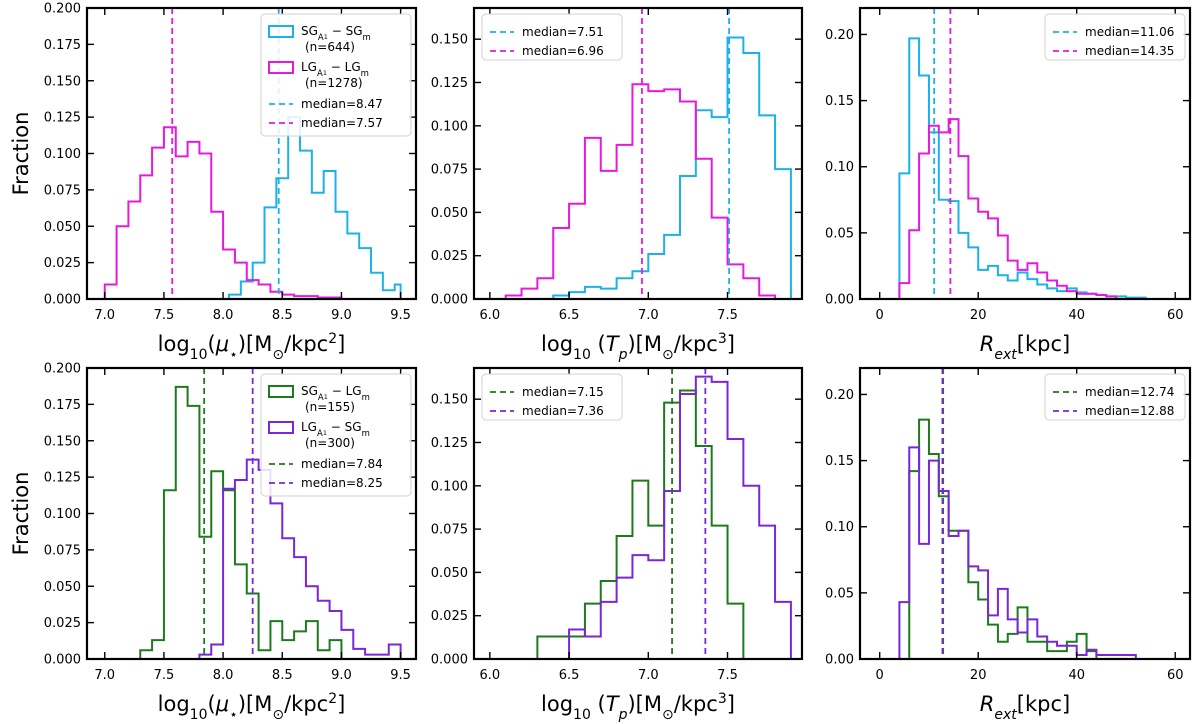 This screenshot has width=1200, height=724. I want to click on y-tick-label: 0.10, so click(839, 527).